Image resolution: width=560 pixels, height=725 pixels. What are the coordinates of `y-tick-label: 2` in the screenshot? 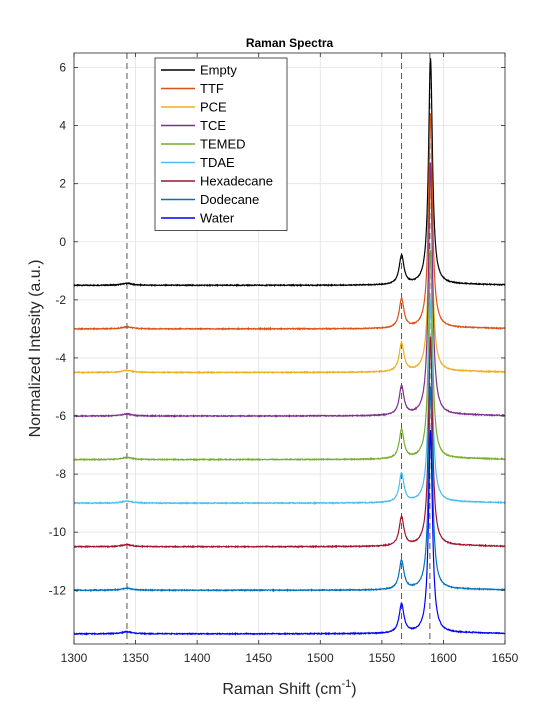 It's located at (62, 184).